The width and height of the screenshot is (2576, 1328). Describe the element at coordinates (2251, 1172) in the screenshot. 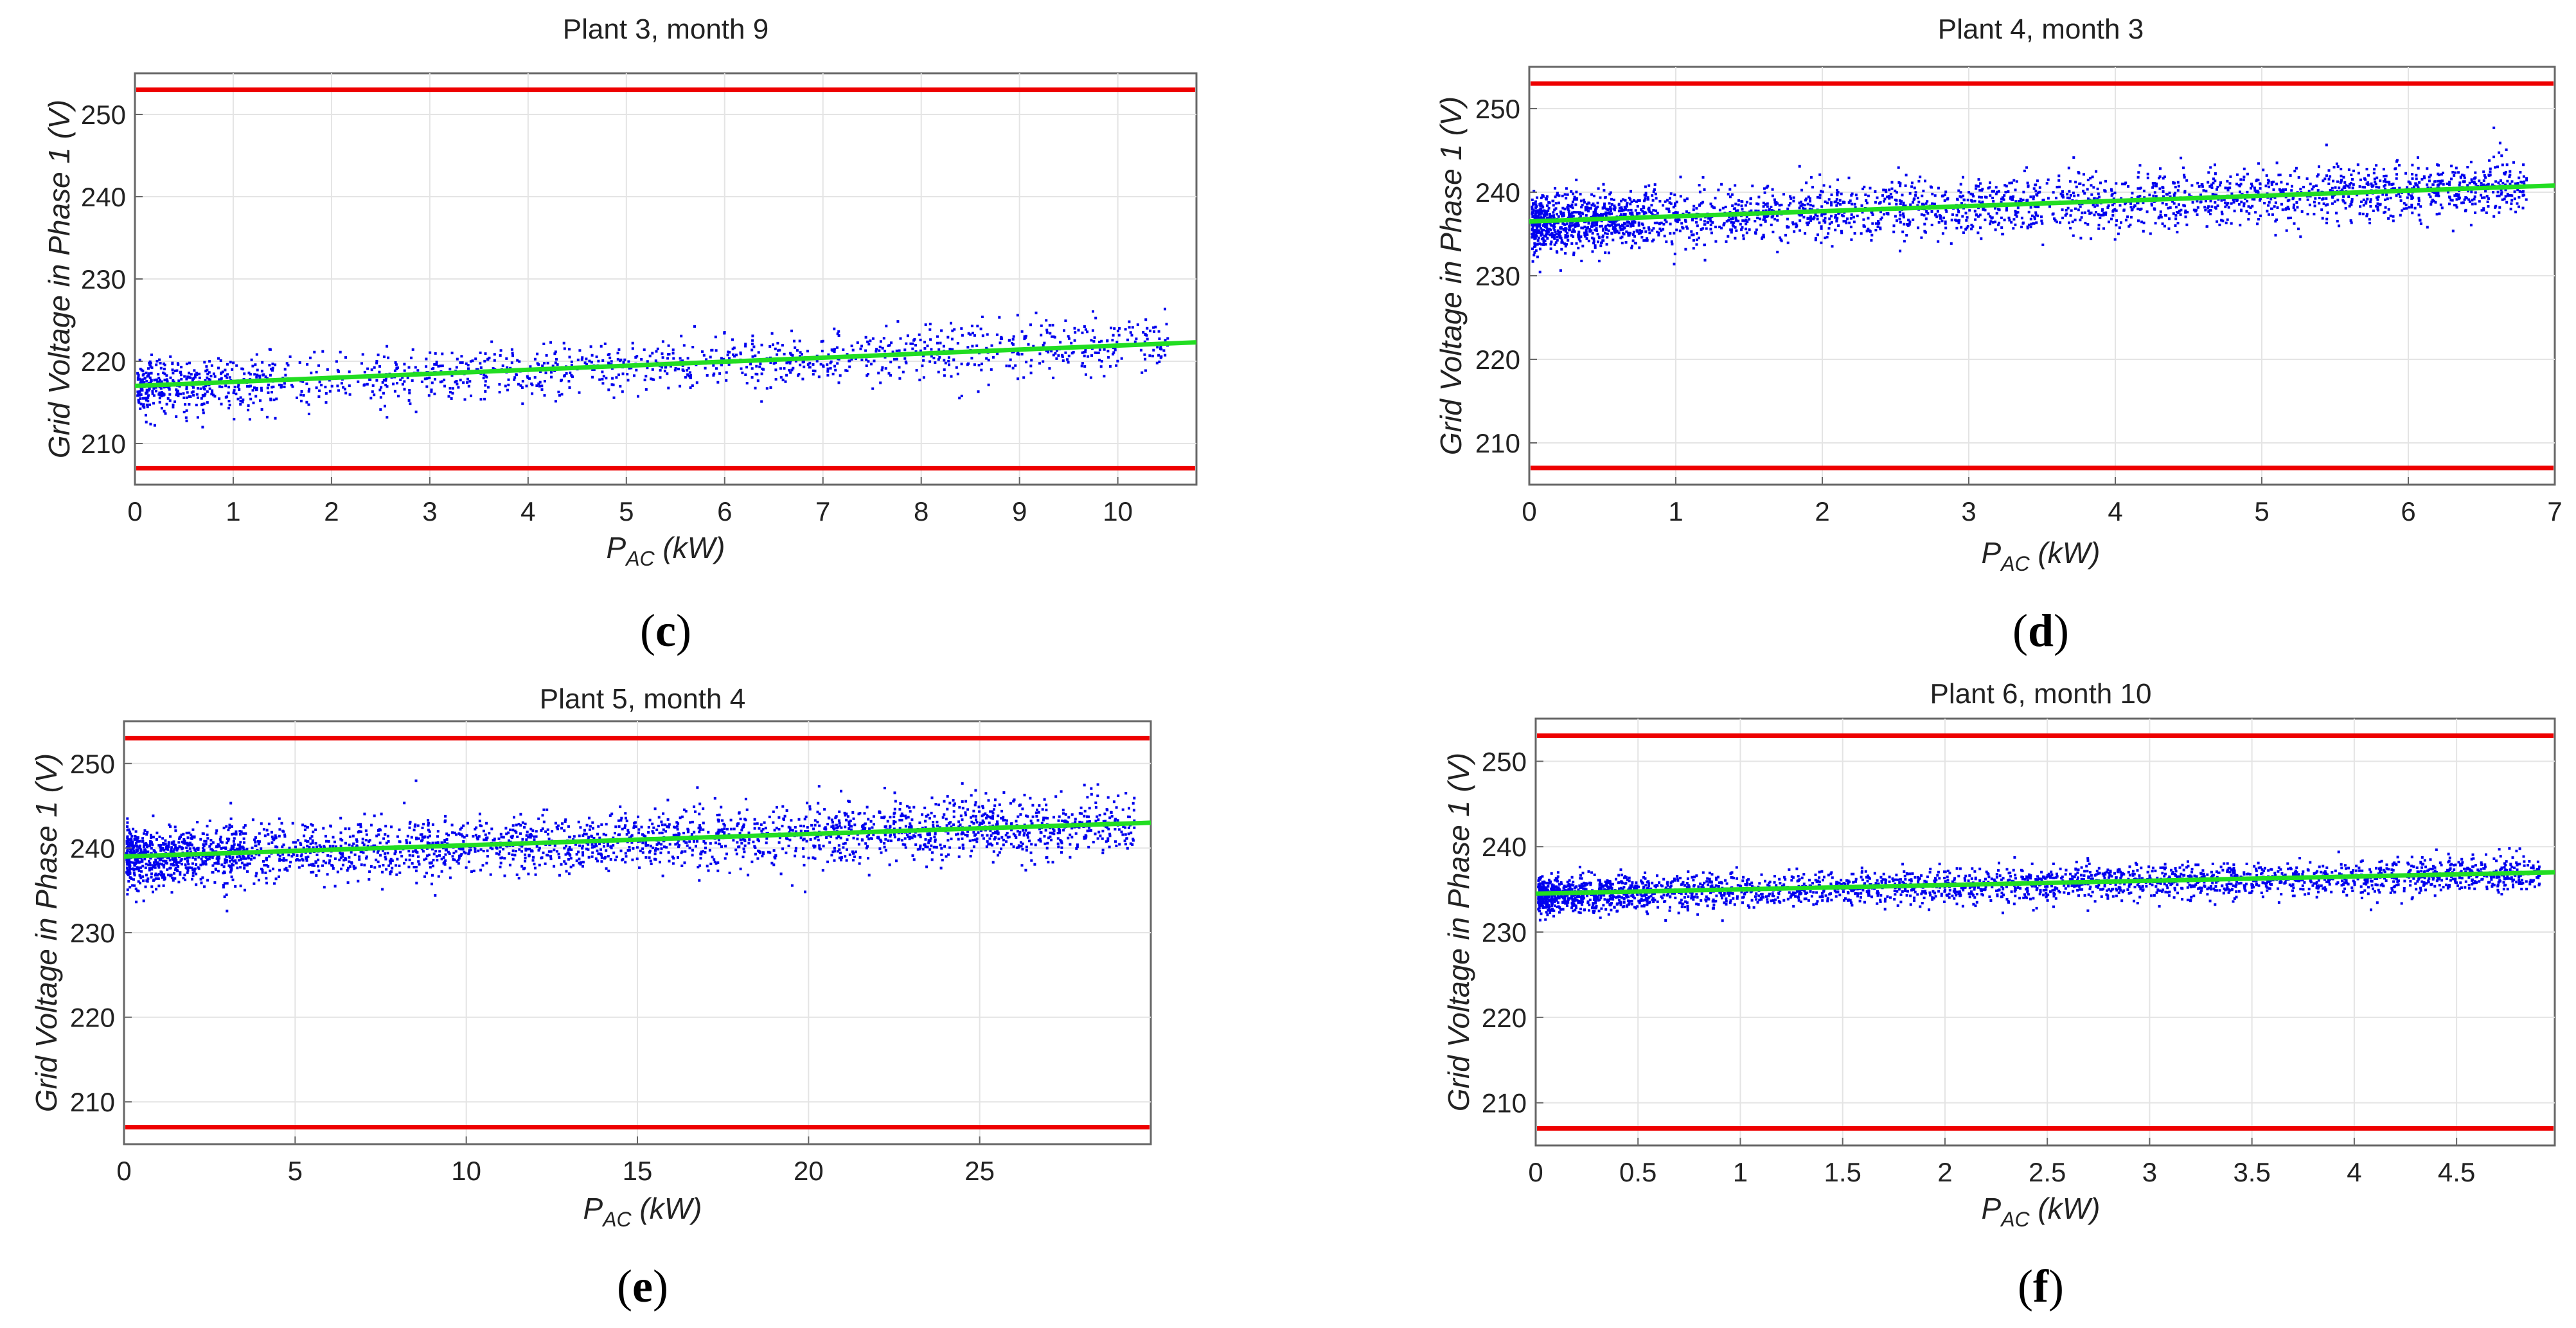

I see `panel-f-x-tick-label-7: 3.5` at that location.